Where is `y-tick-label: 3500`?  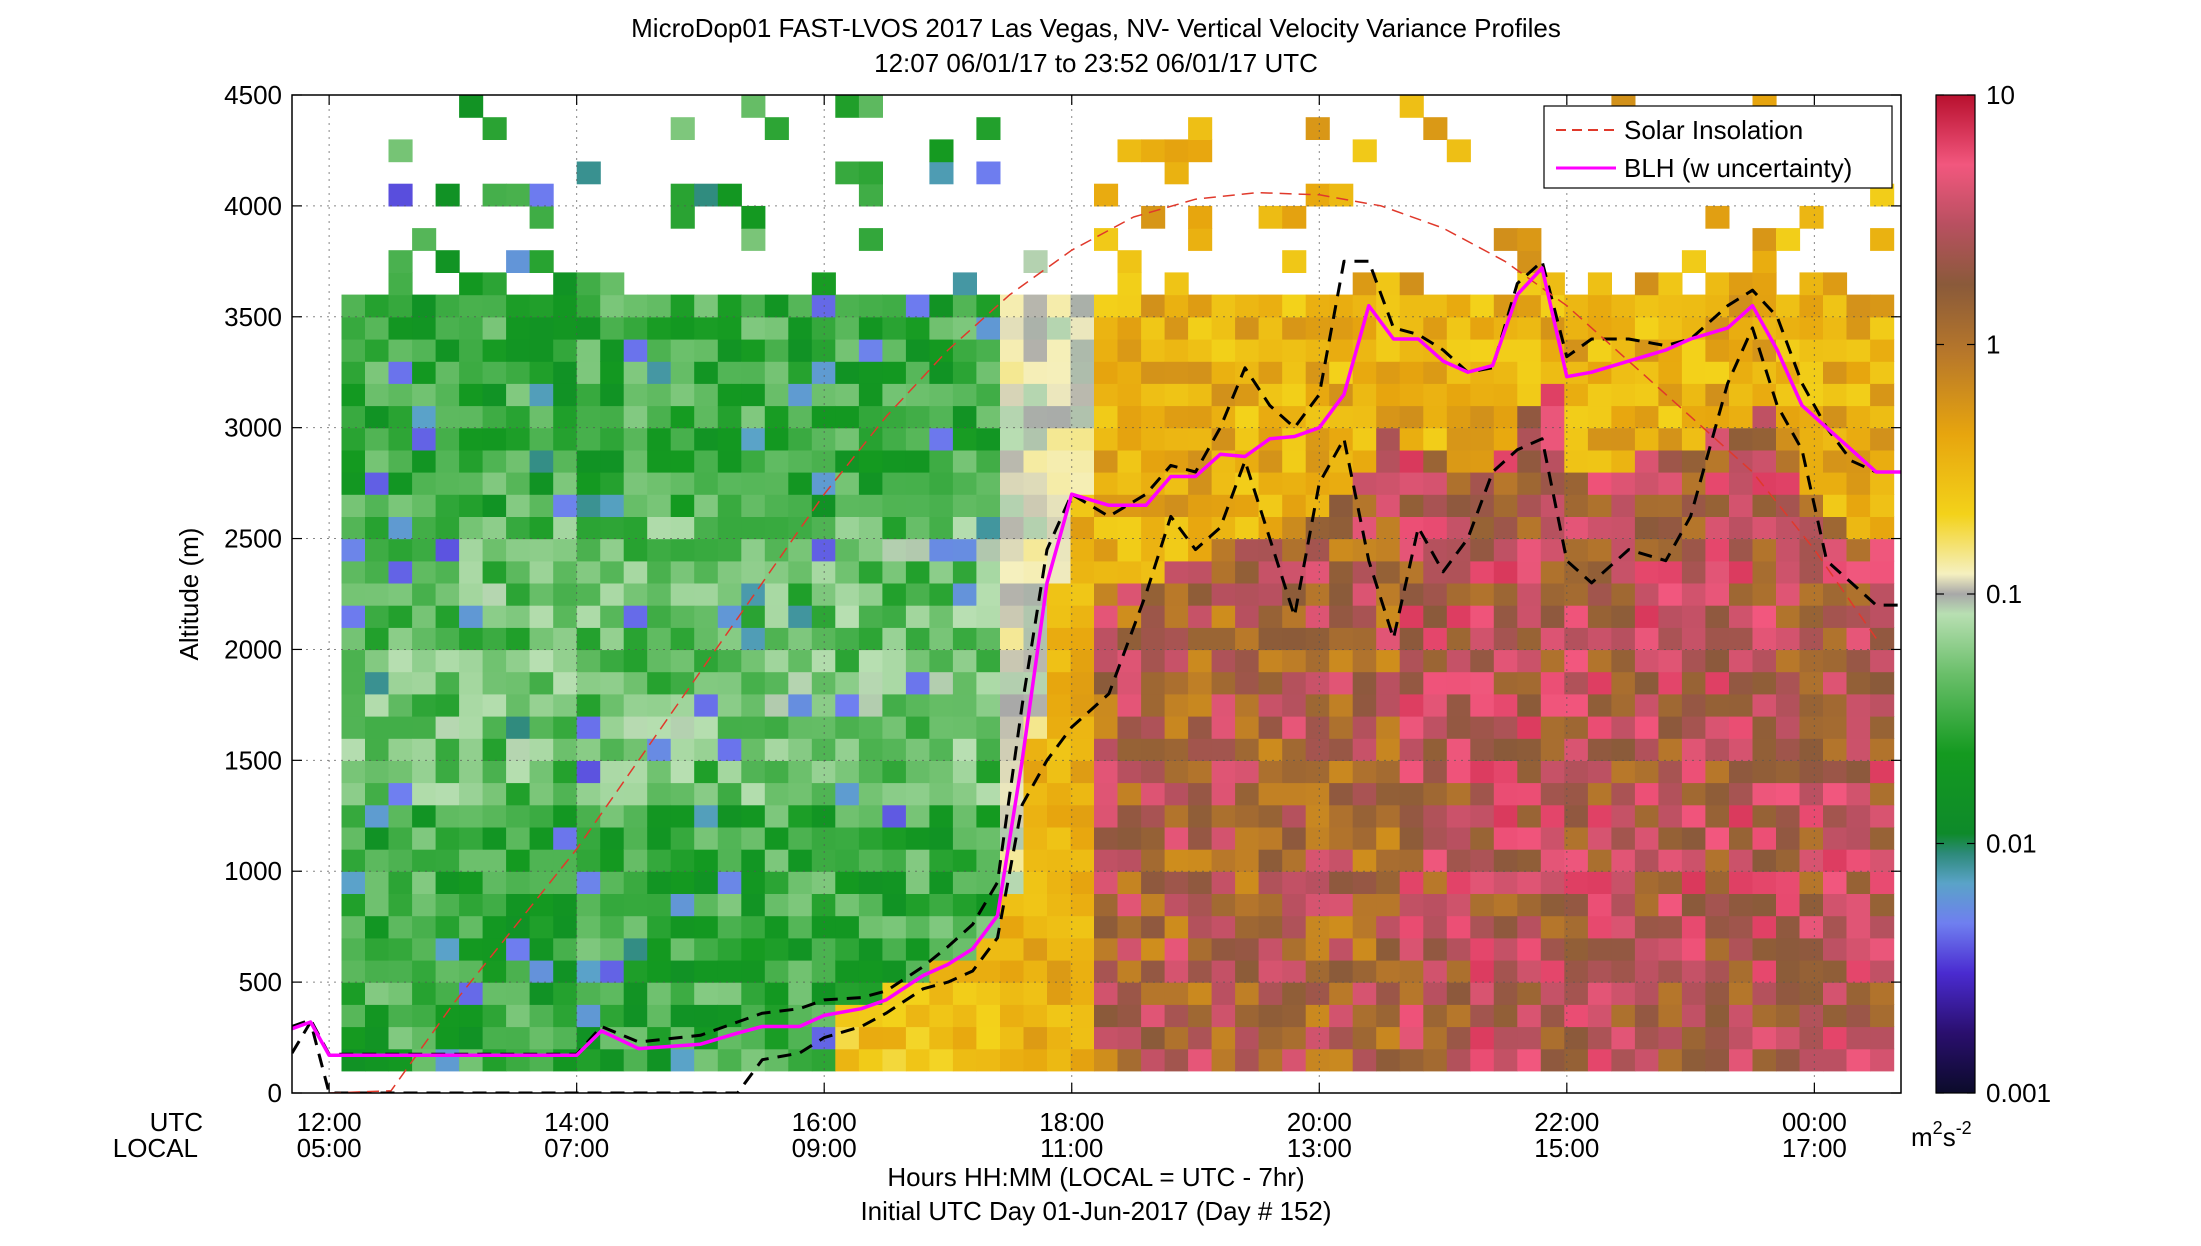
y-tick-label: 3500 is located at coordinates (253, 317).